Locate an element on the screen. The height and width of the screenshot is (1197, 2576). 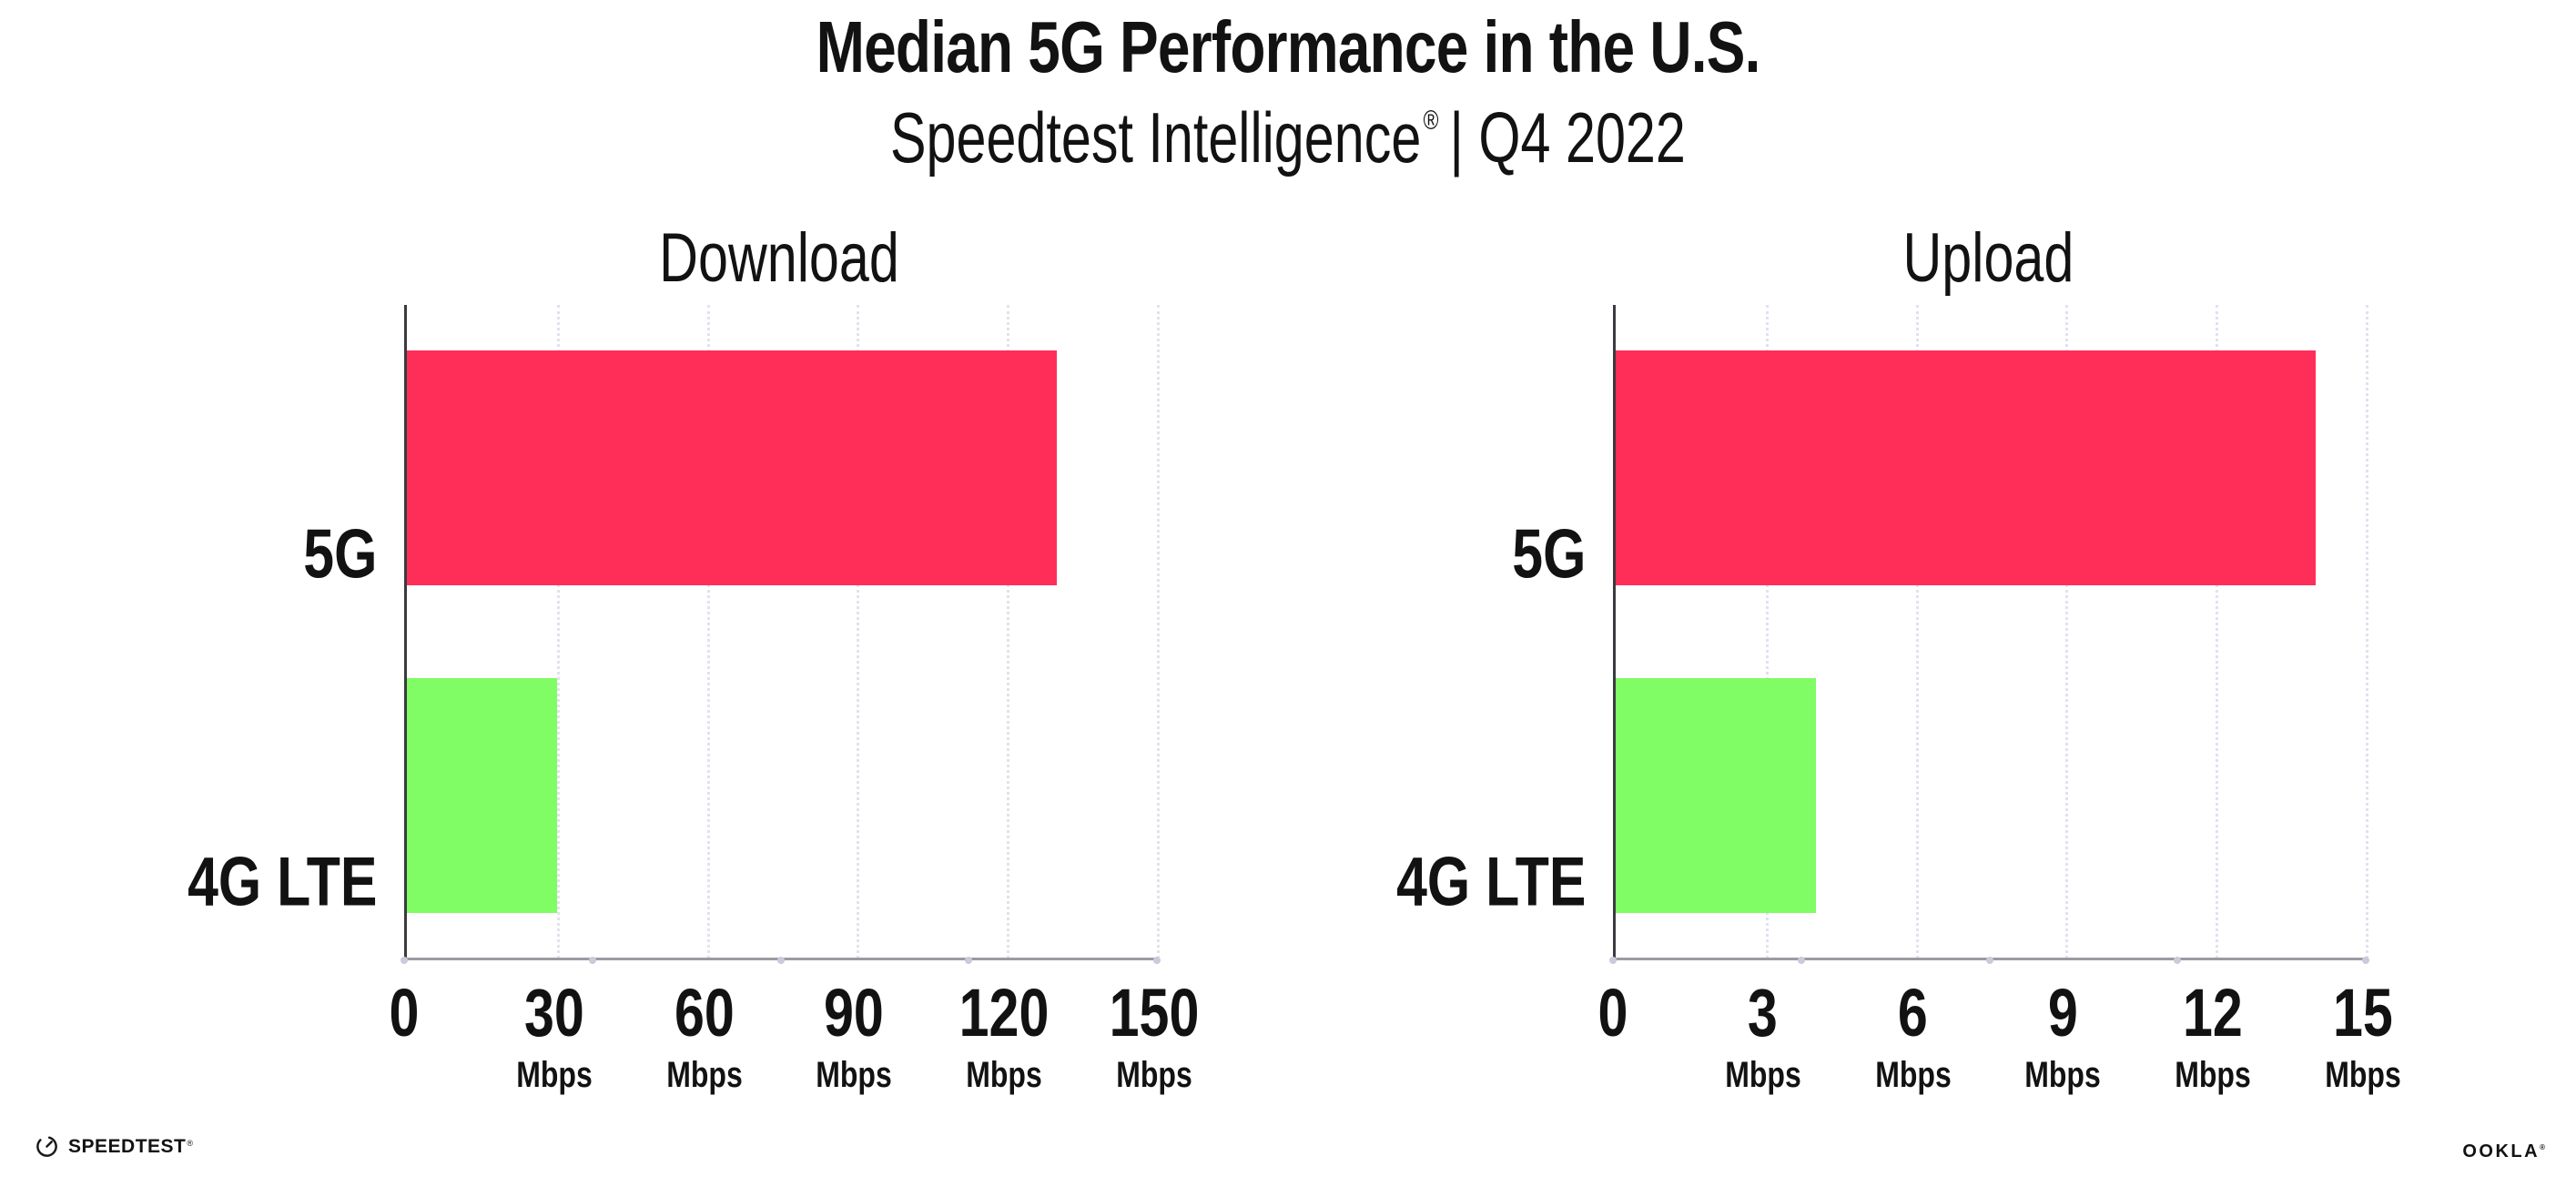
upload-4g-lte-bar is located at coordinates (1716, 796).